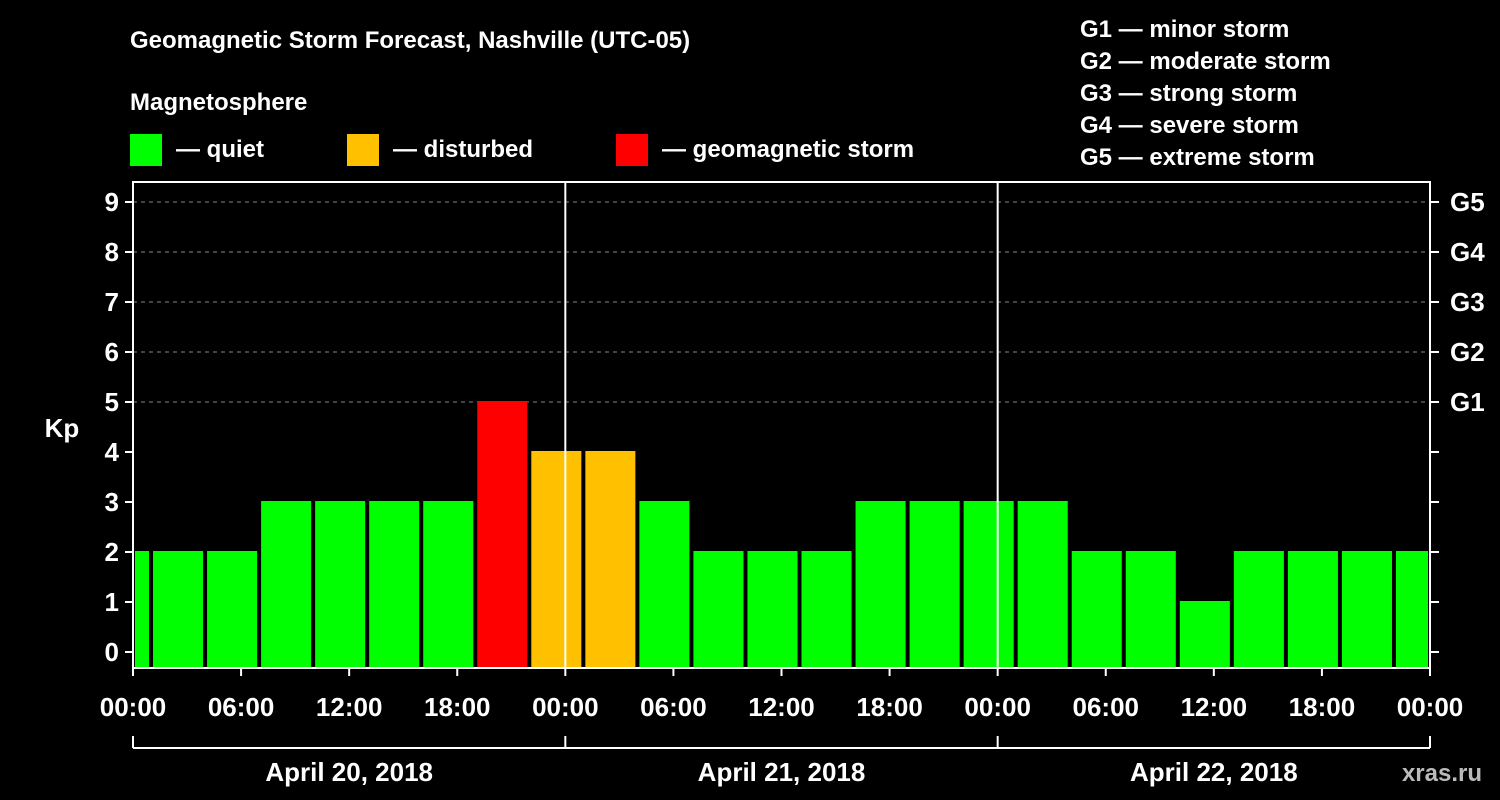  Describe the element at coordinates (220, 149) in the screenshot. I see `legend-label-0: — quiet` at that location.